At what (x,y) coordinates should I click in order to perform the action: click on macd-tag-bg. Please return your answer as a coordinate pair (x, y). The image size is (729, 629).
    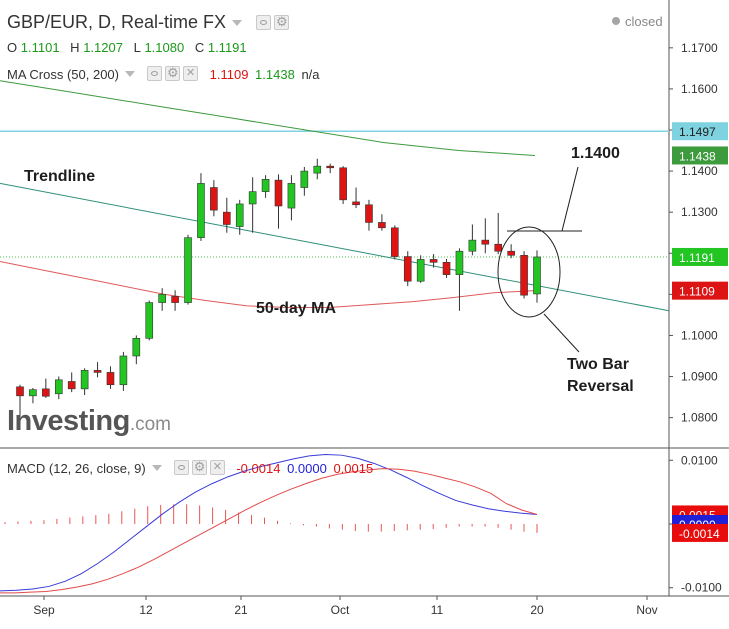
    Looking at the image, I should click on (700, 532).